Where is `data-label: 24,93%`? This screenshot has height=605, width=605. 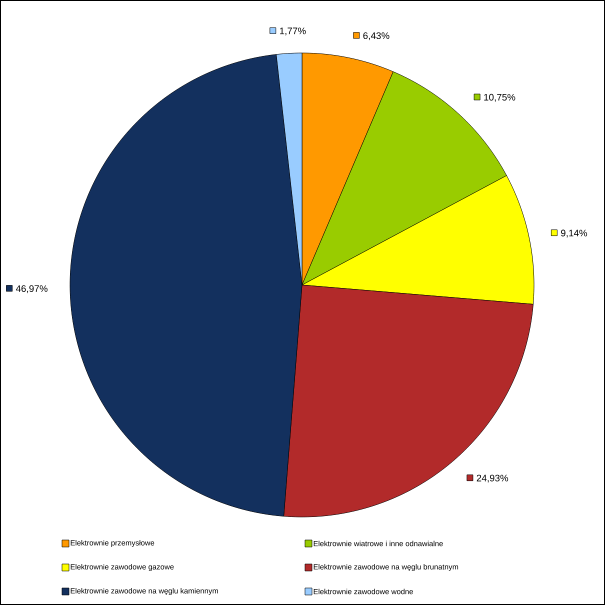
data-label: 24,93% is located at coordinates (492, 478).